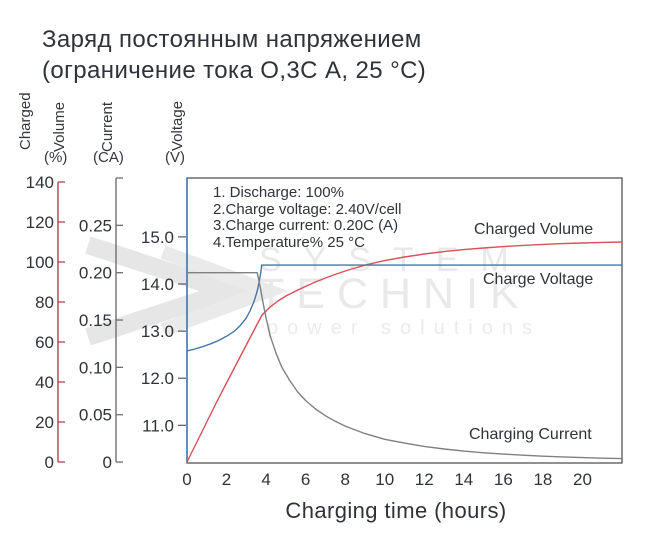 Image resolution: width=652 pixels, height=552 pixels. I want to click on annotation-line-2: 2.Charge voltage: 2.40V/cell, so click(307, 209).